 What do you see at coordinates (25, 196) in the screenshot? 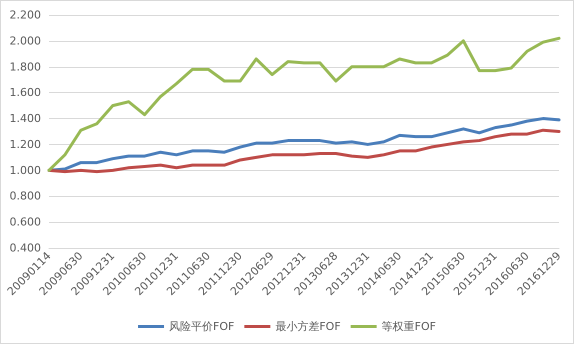
I see `y-tick-label: 0.800` at bounding box center [25, 196].